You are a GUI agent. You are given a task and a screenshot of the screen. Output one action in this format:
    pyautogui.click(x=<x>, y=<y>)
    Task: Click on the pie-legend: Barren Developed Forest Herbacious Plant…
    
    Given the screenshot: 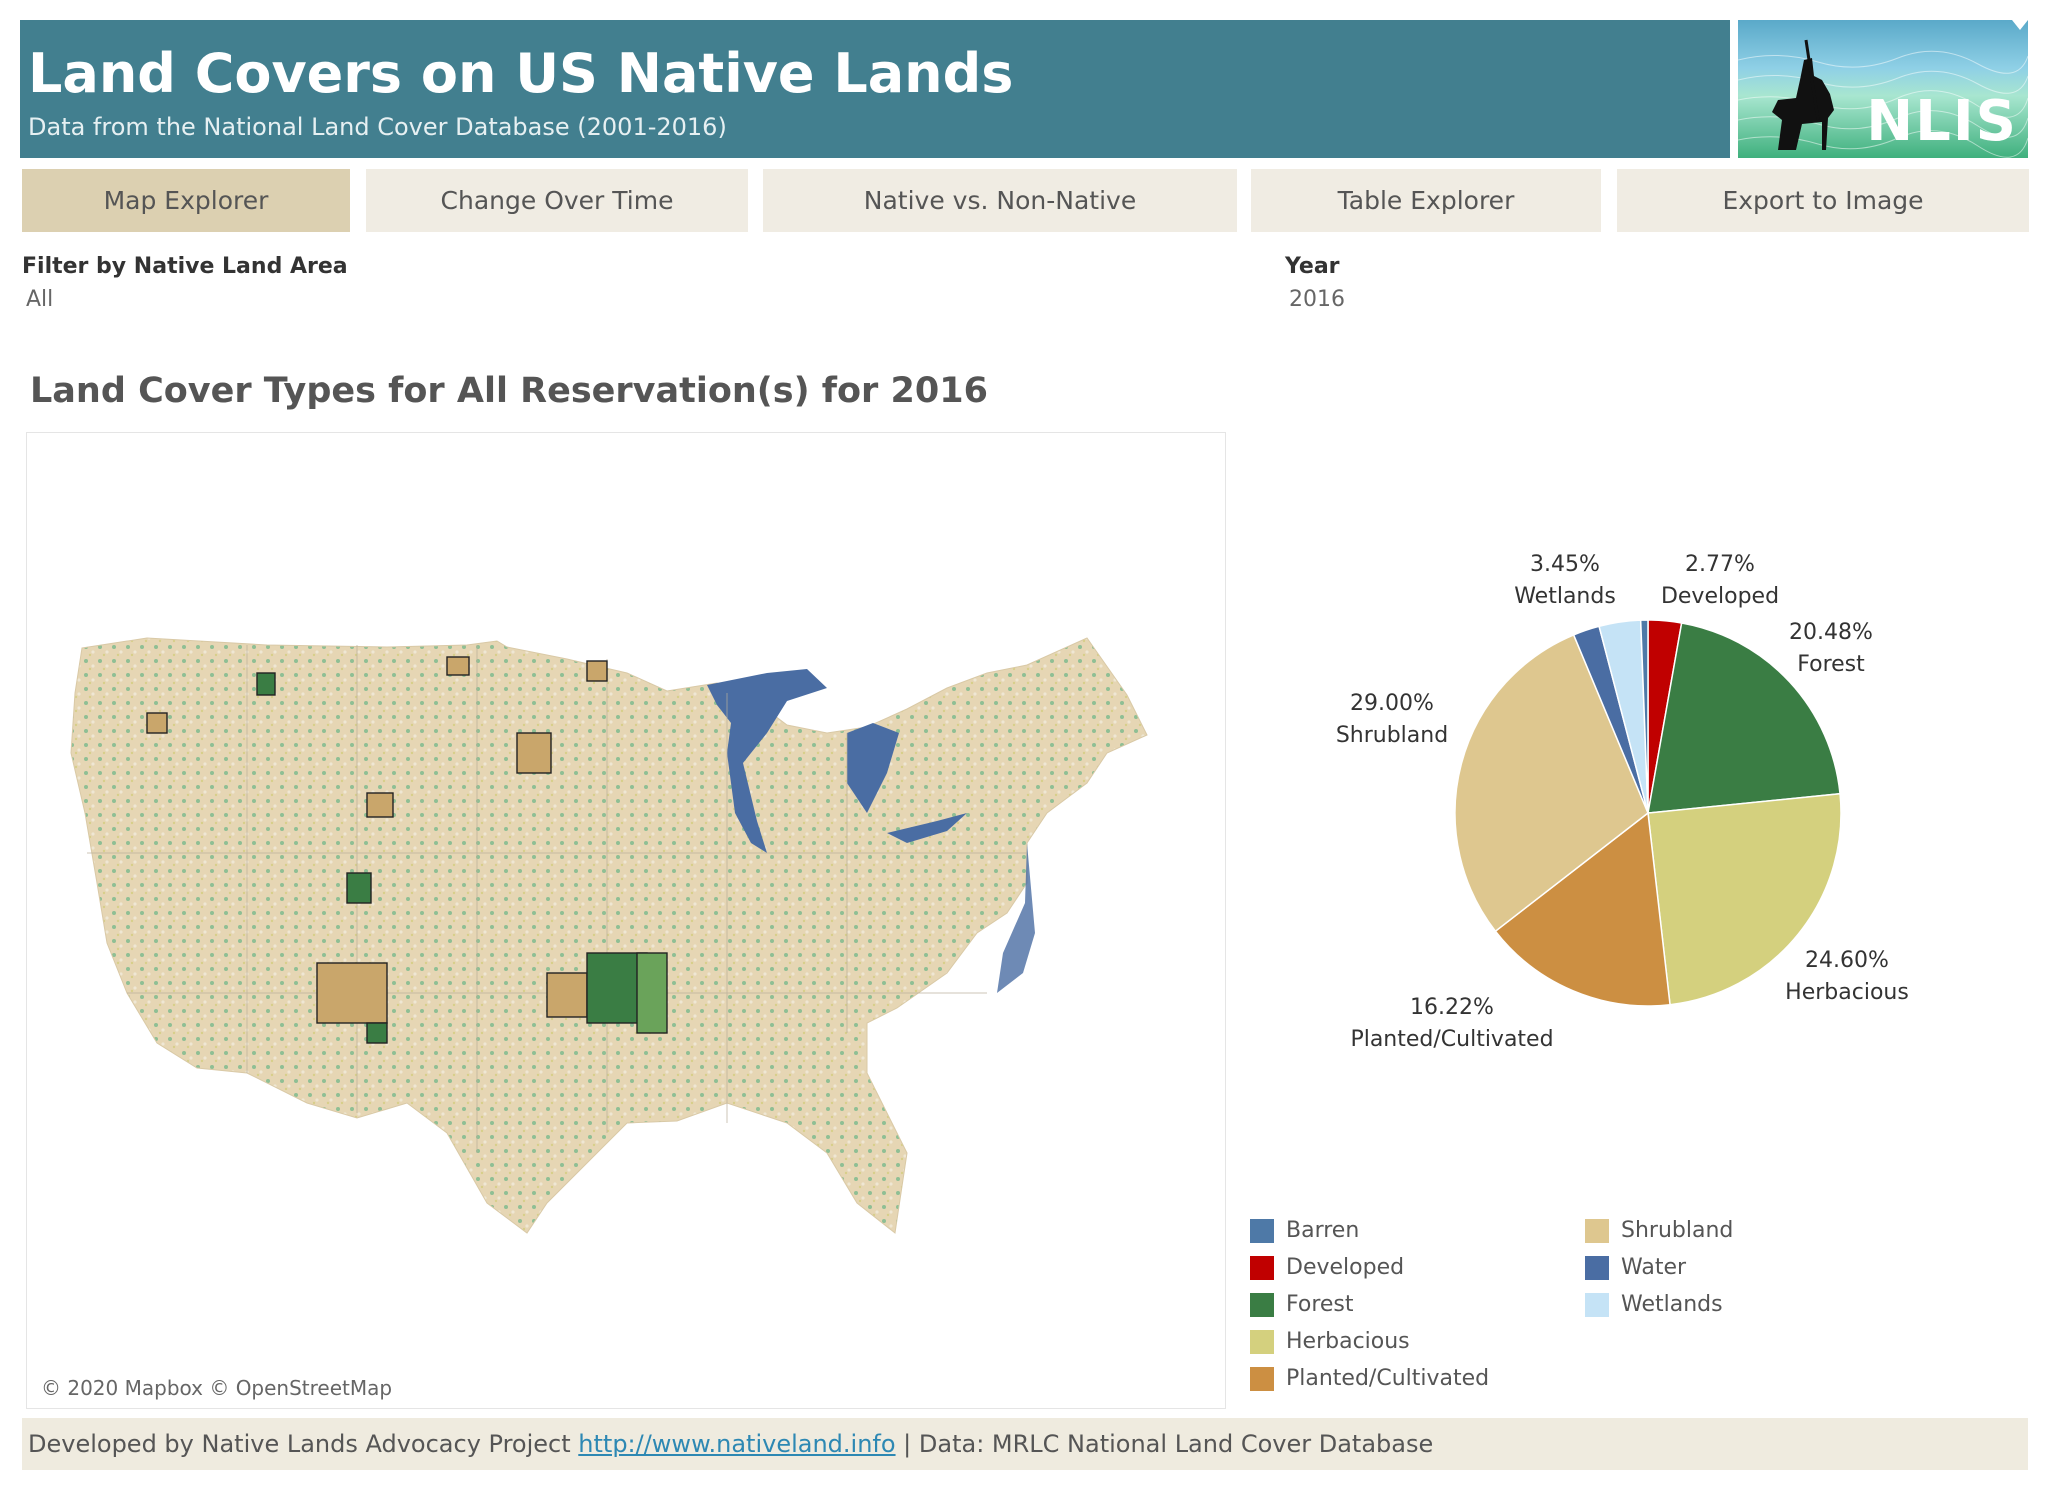 What is the action you would take?
    pyautogui.click(x=1600, y=1313)
    